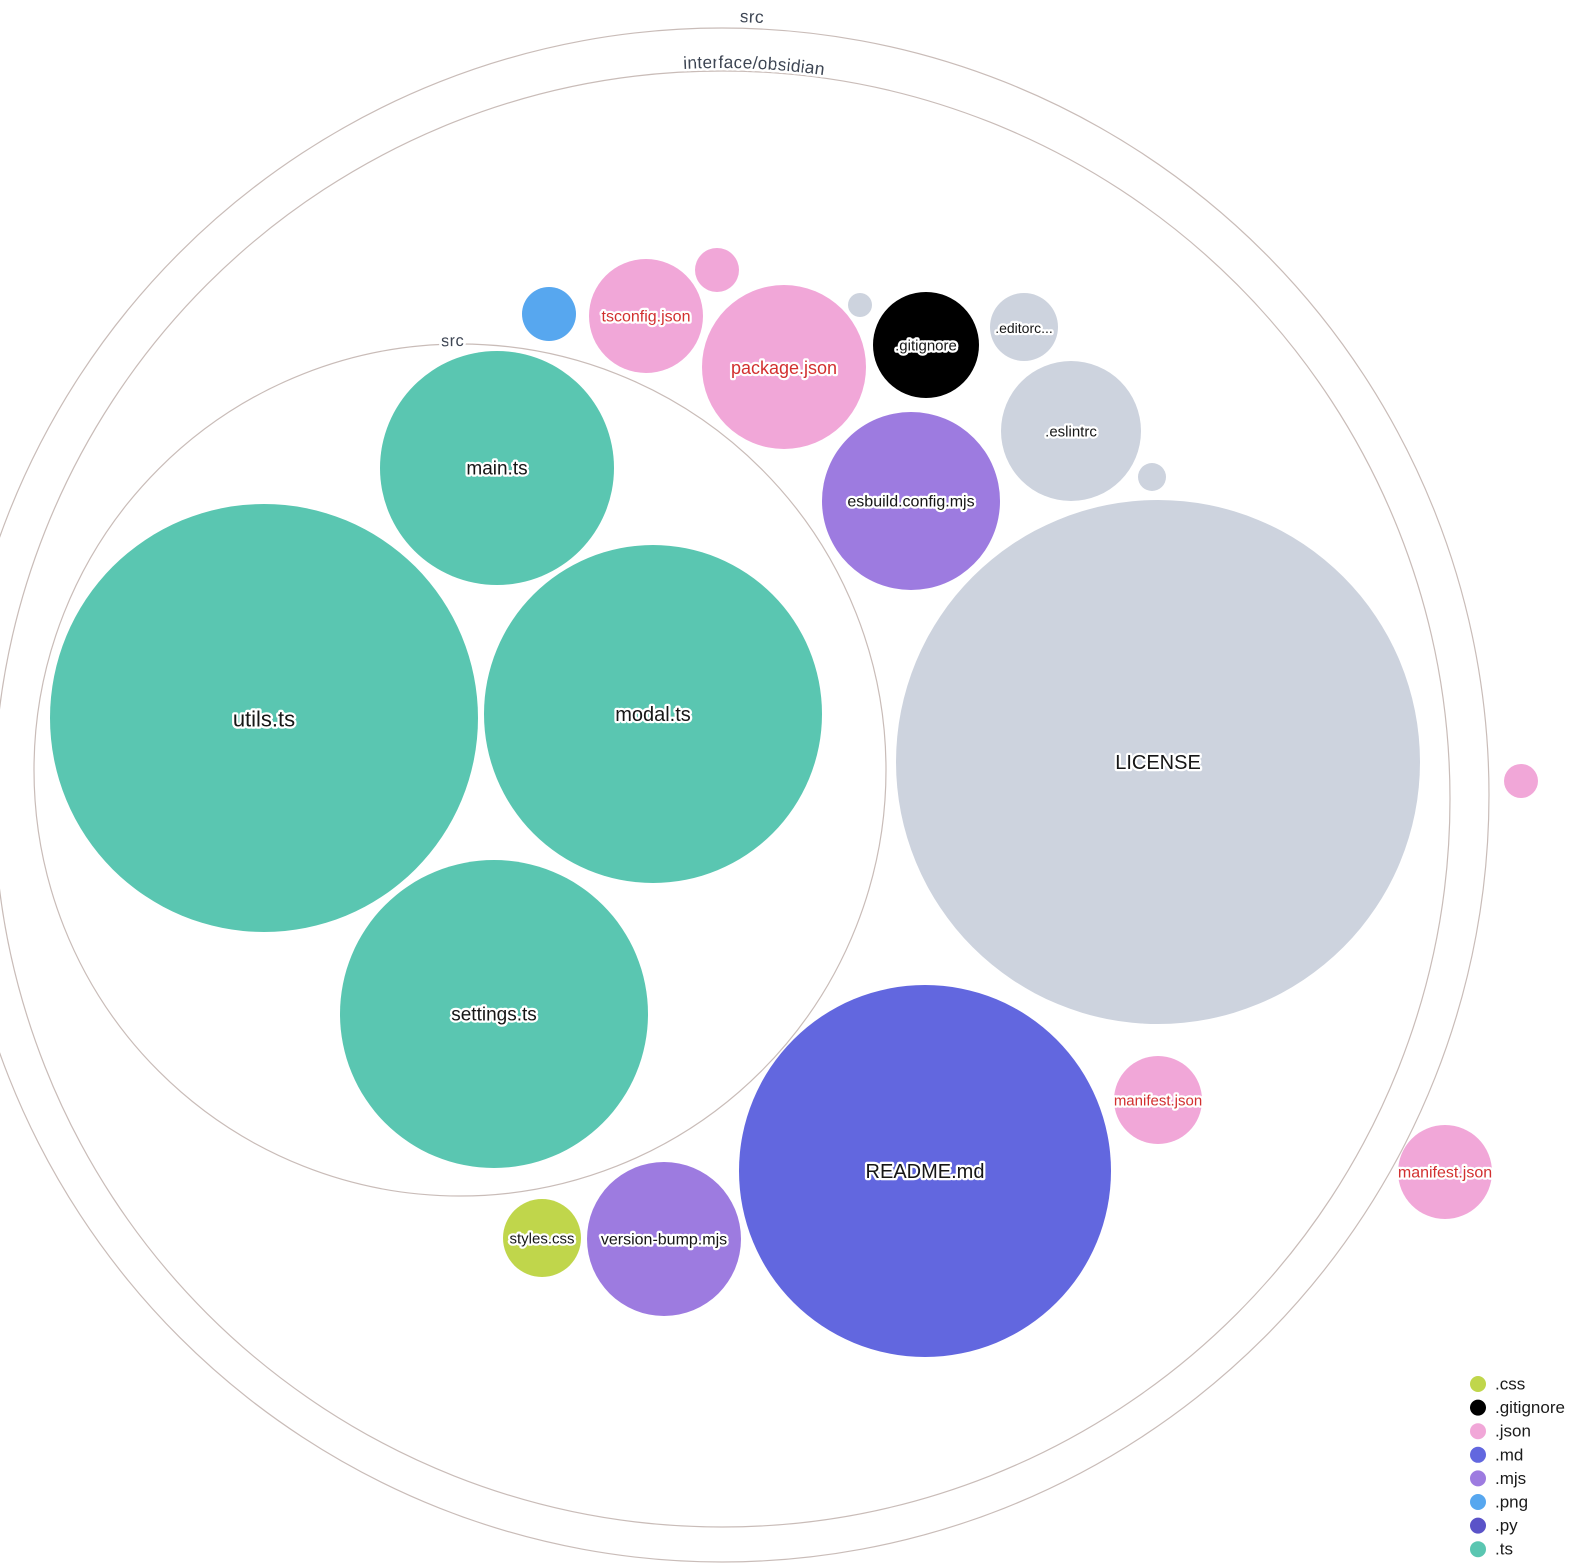 The width and height of the screenshot is (1592, 1566). What do you see at coordinates (1478, 1431) in the screenshot?
I see `legend-dot-json` at bounding box center [1478, 1431].